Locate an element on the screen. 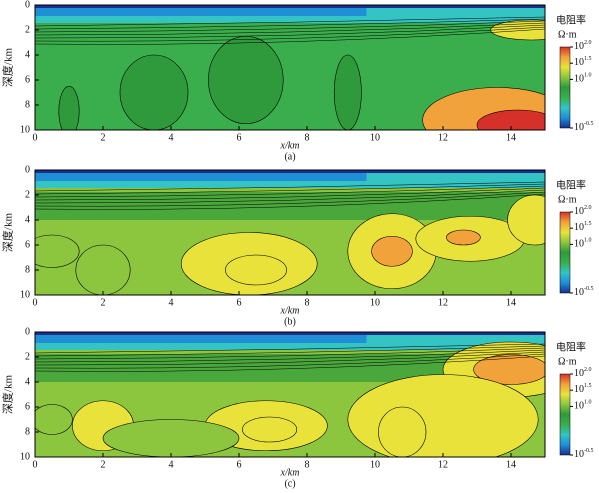 The image size is (599, 493). colorbar-tick-label: 101.0 is located at coordinates (583, 406).